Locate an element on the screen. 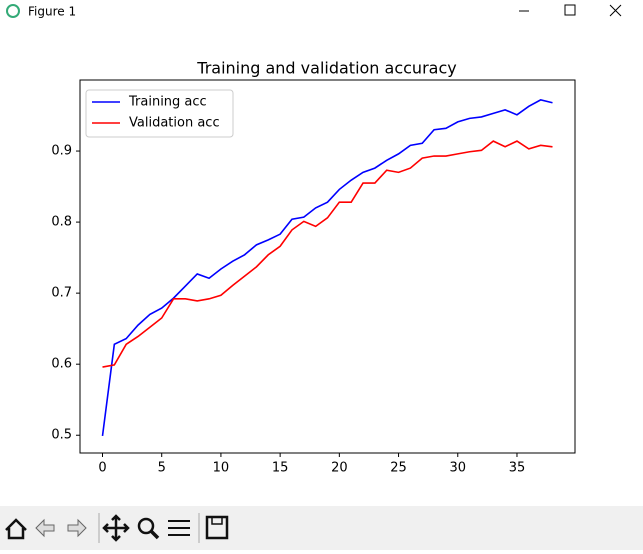 The height and width of the screenshot is (554, 643). legend-label: Training acc is located at coordinates (167, 102).